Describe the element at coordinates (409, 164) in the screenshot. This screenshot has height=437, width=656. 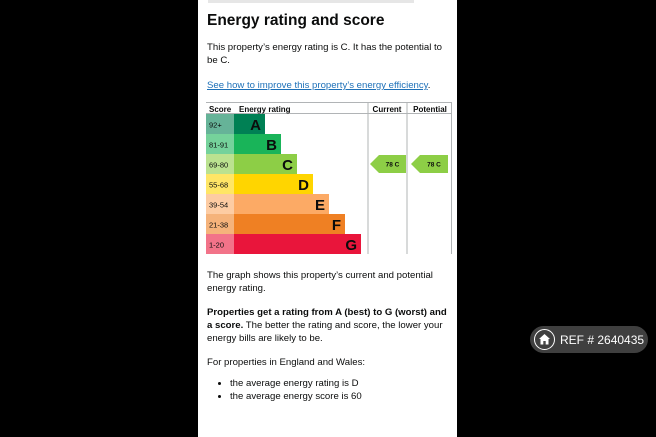
I see `rating-markers: 78 C 78 C` at that location.